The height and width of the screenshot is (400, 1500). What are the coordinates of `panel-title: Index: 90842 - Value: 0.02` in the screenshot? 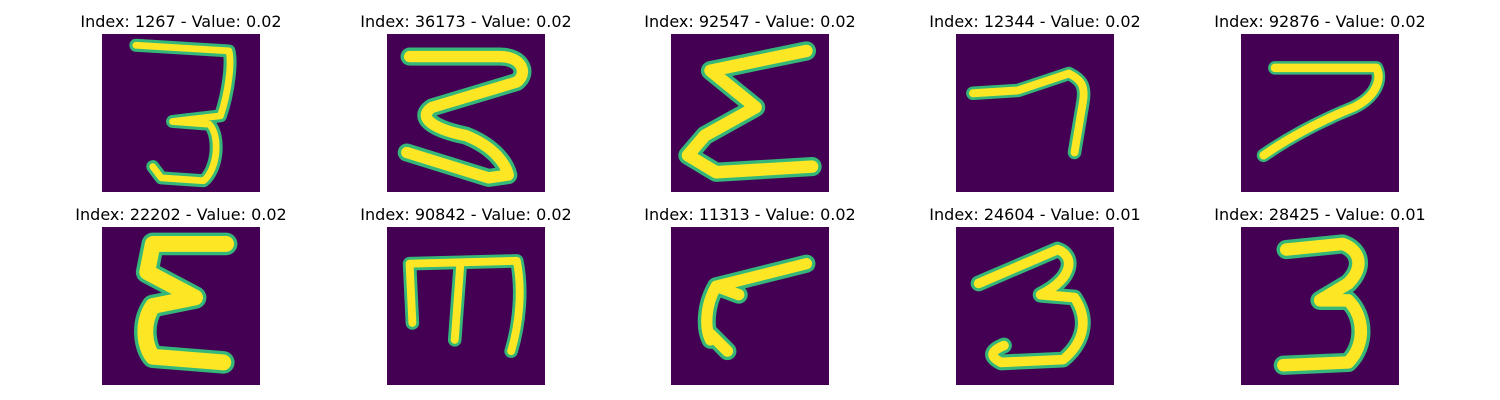 It's located at (466, 214).